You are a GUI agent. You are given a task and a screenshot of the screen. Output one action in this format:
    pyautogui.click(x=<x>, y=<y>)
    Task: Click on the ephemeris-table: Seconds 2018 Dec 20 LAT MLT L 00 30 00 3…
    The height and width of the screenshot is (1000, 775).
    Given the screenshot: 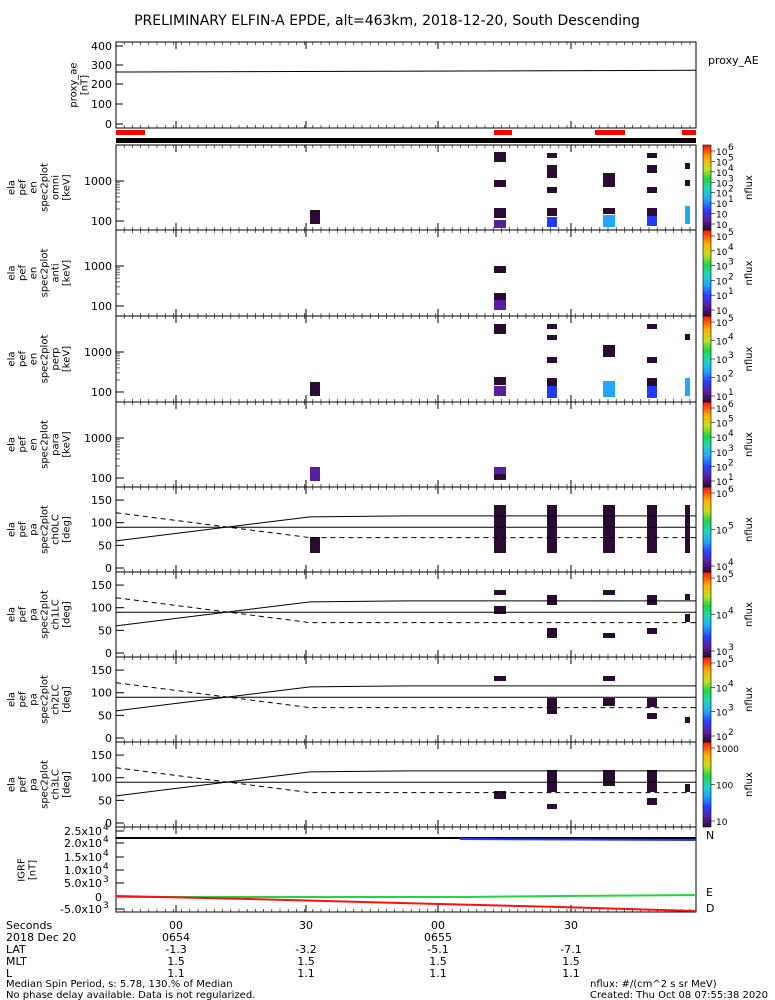 What is the action you would take?
    pyautogui.click(x=294, y=949)
    